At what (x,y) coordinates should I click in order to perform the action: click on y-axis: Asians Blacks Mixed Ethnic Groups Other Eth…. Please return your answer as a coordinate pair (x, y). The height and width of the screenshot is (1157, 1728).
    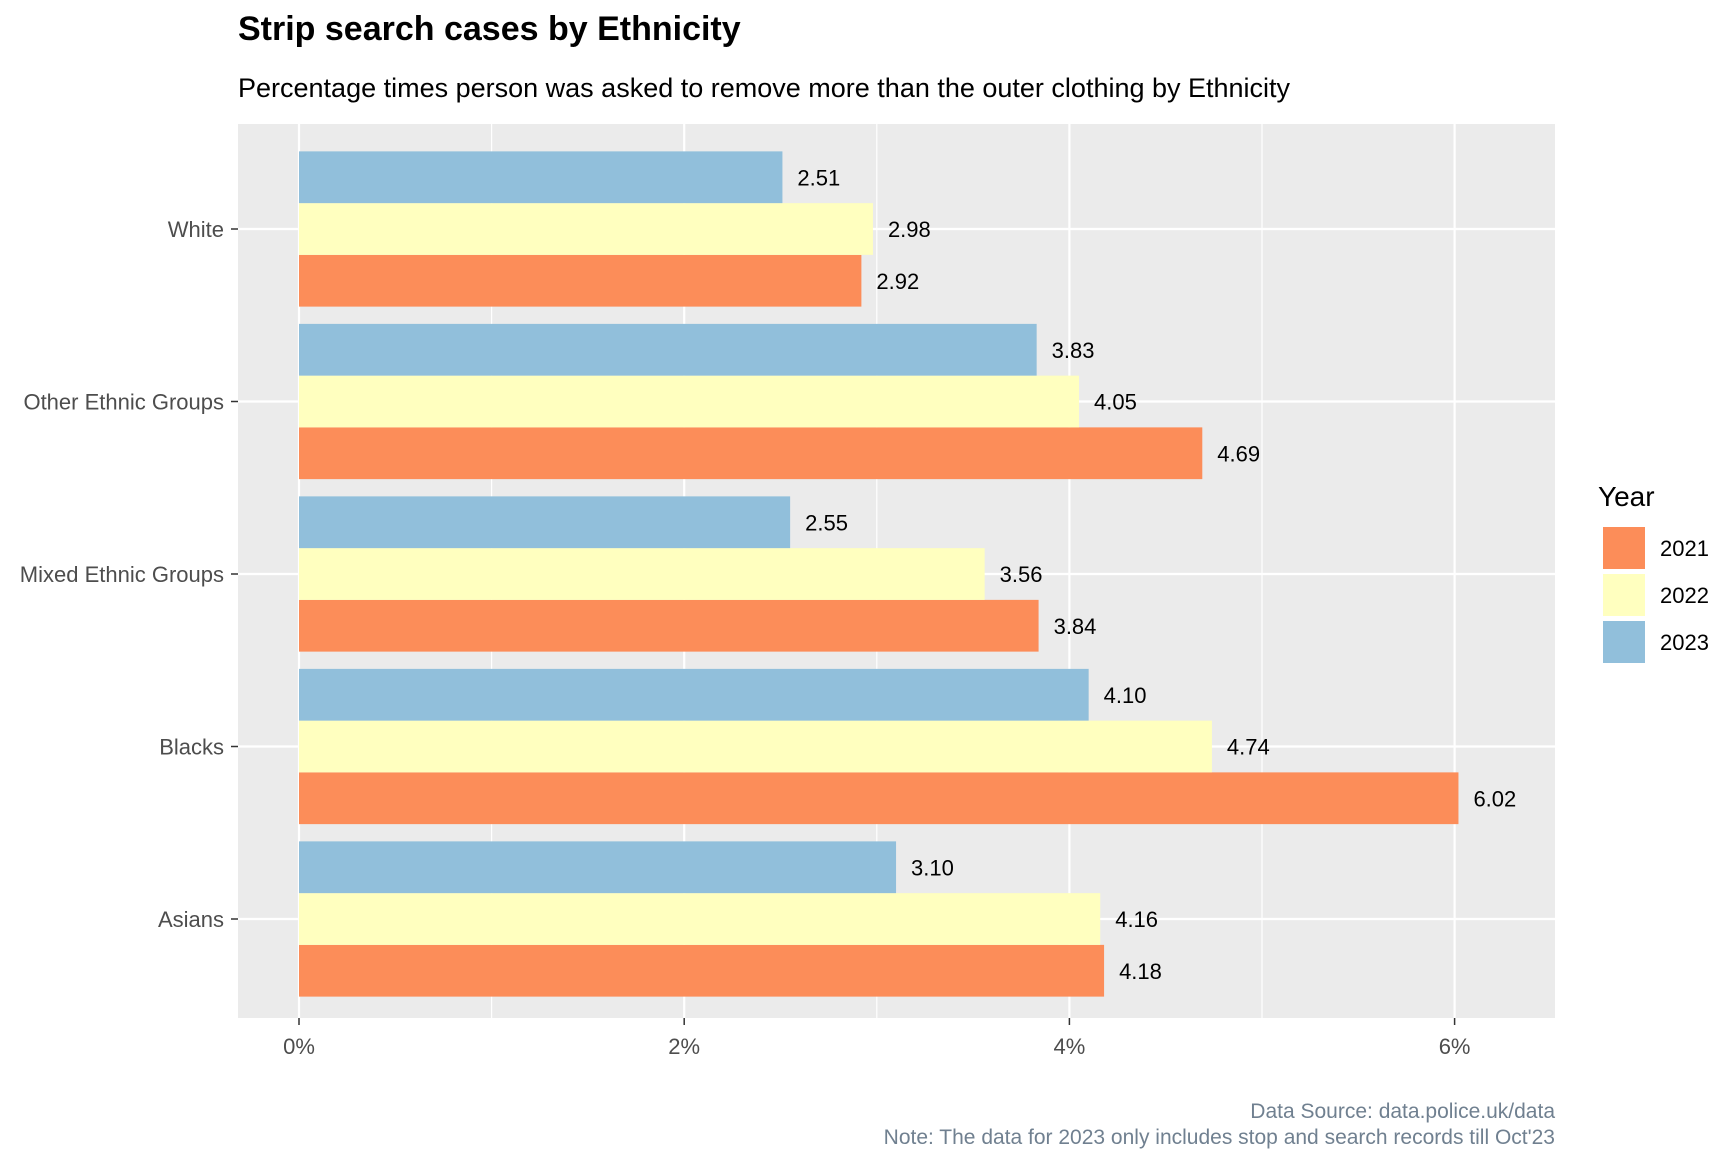
    Looking at the image, I should click on (129, 574).